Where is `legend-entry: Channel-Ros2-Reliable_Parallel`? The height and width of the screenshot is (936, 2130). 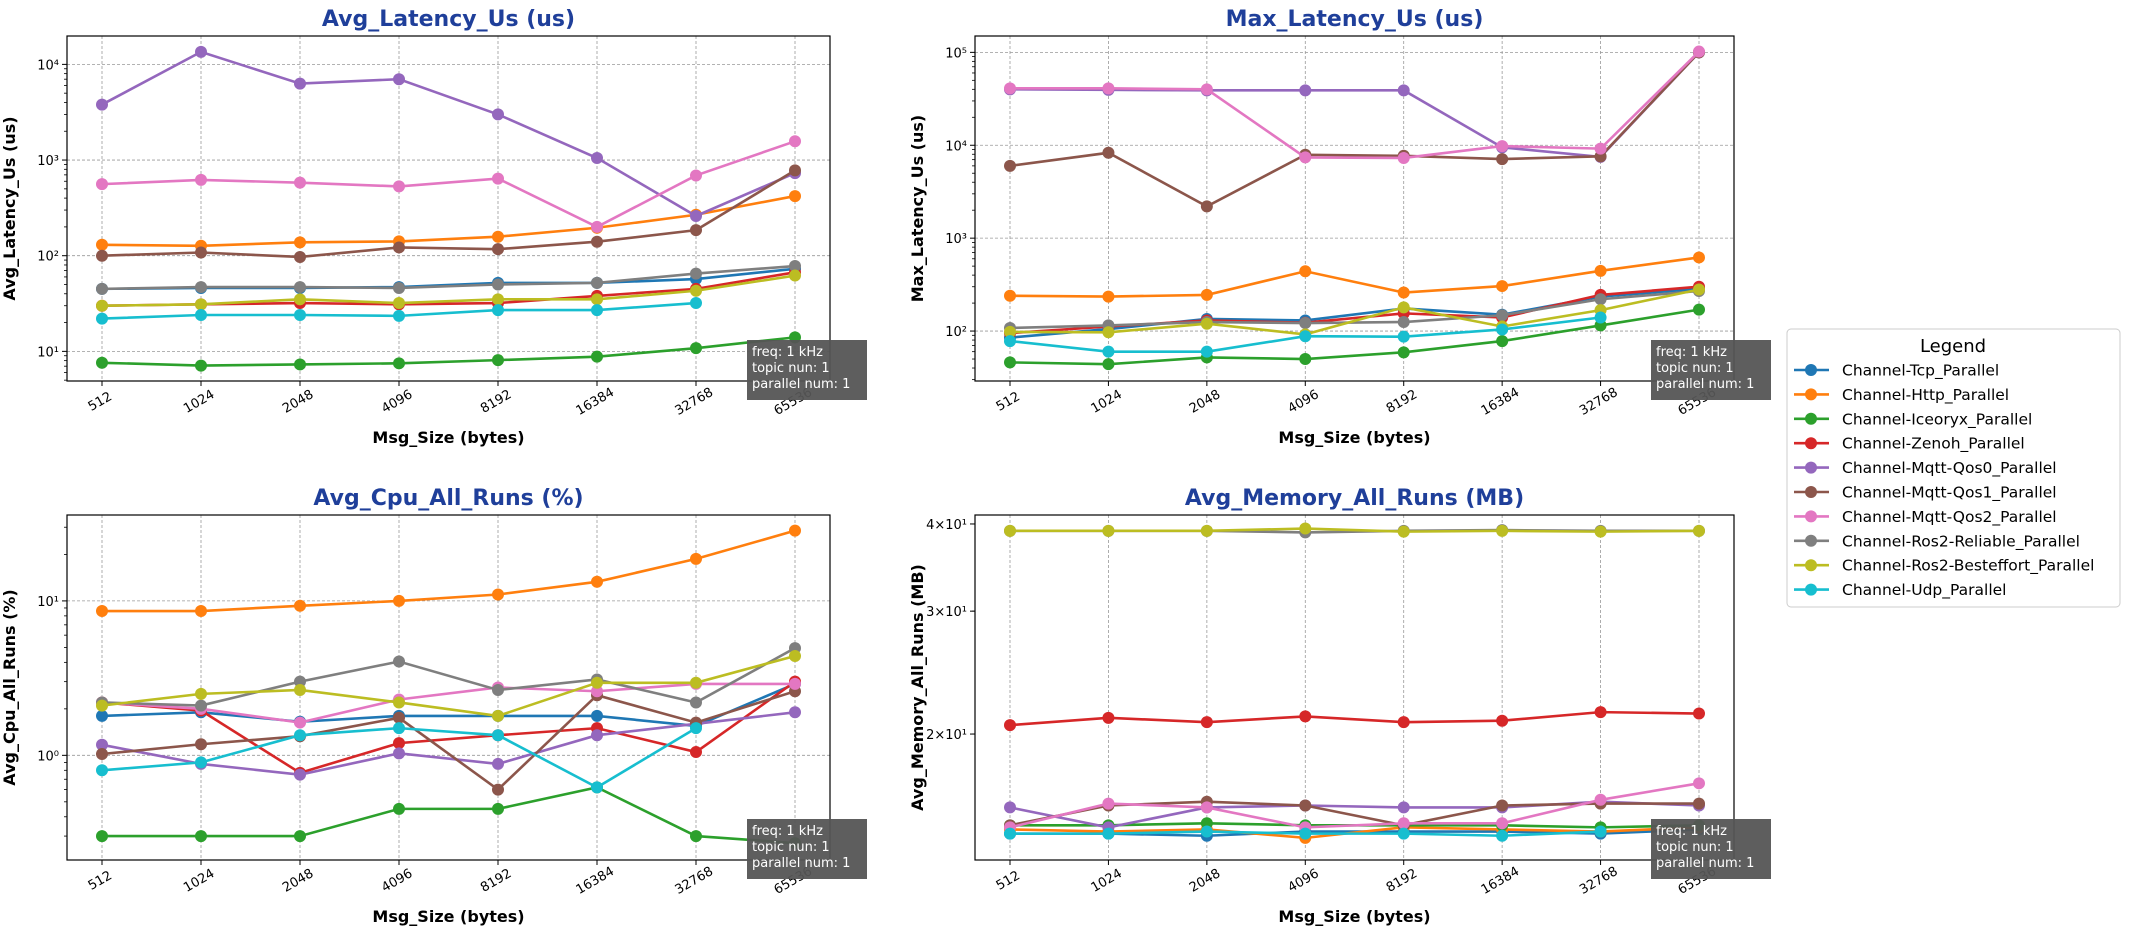 legend-entry: Channel-Ros2-Reliable_Parallel is located at coordinates (1937, 541).